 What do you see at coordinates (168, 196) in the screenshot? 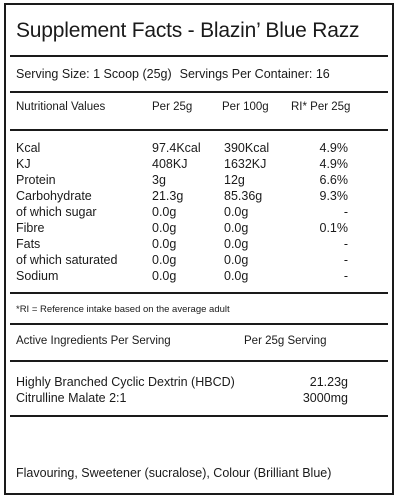
I see `nutrient-per-25g: 21.3g` at bounding box center [168, 196].